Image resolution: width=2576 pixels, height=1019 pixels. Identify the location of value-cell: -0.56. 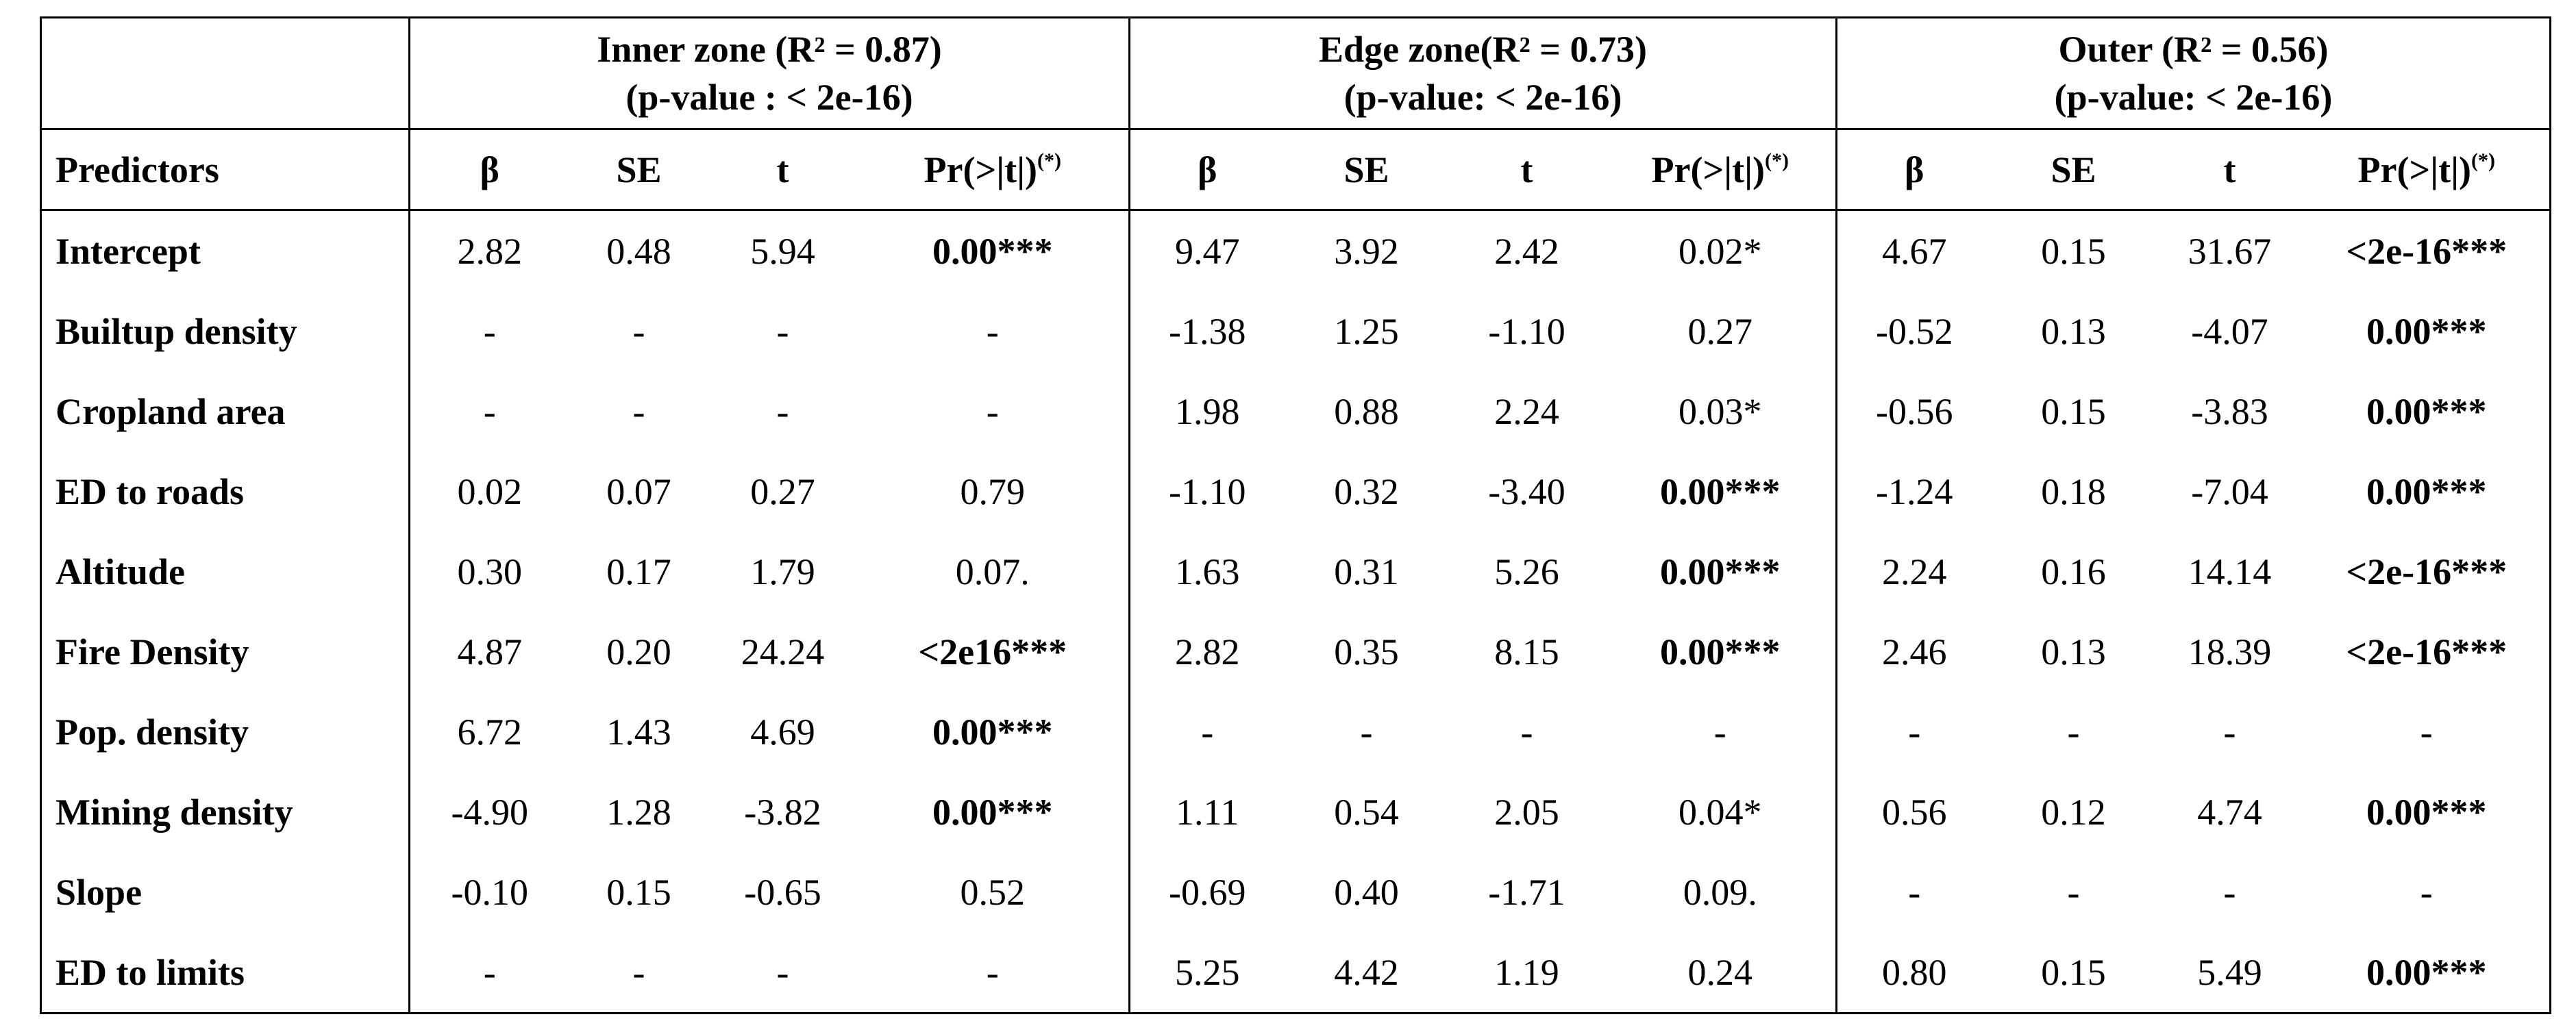
(1913, 411).